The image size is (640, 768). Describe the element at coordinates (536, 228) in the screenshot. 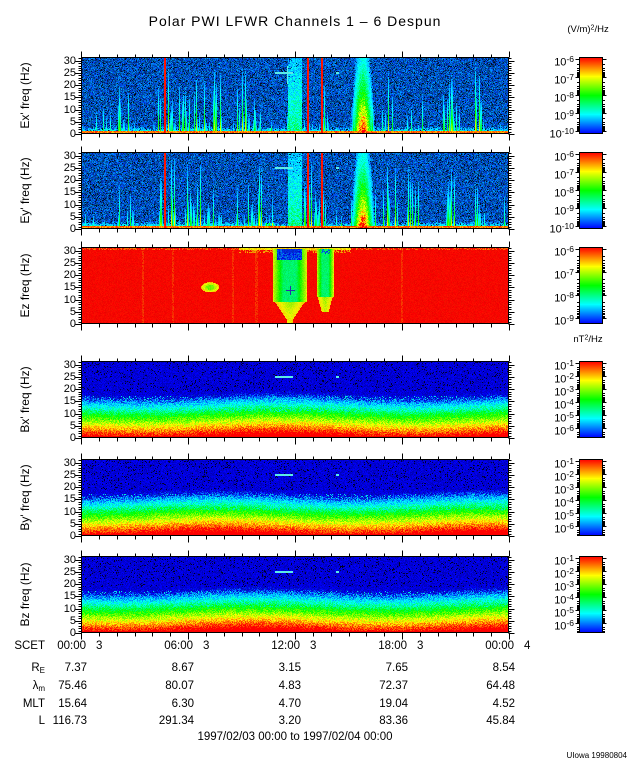

I see `colorbar-tick-label: 10-10` at that location.